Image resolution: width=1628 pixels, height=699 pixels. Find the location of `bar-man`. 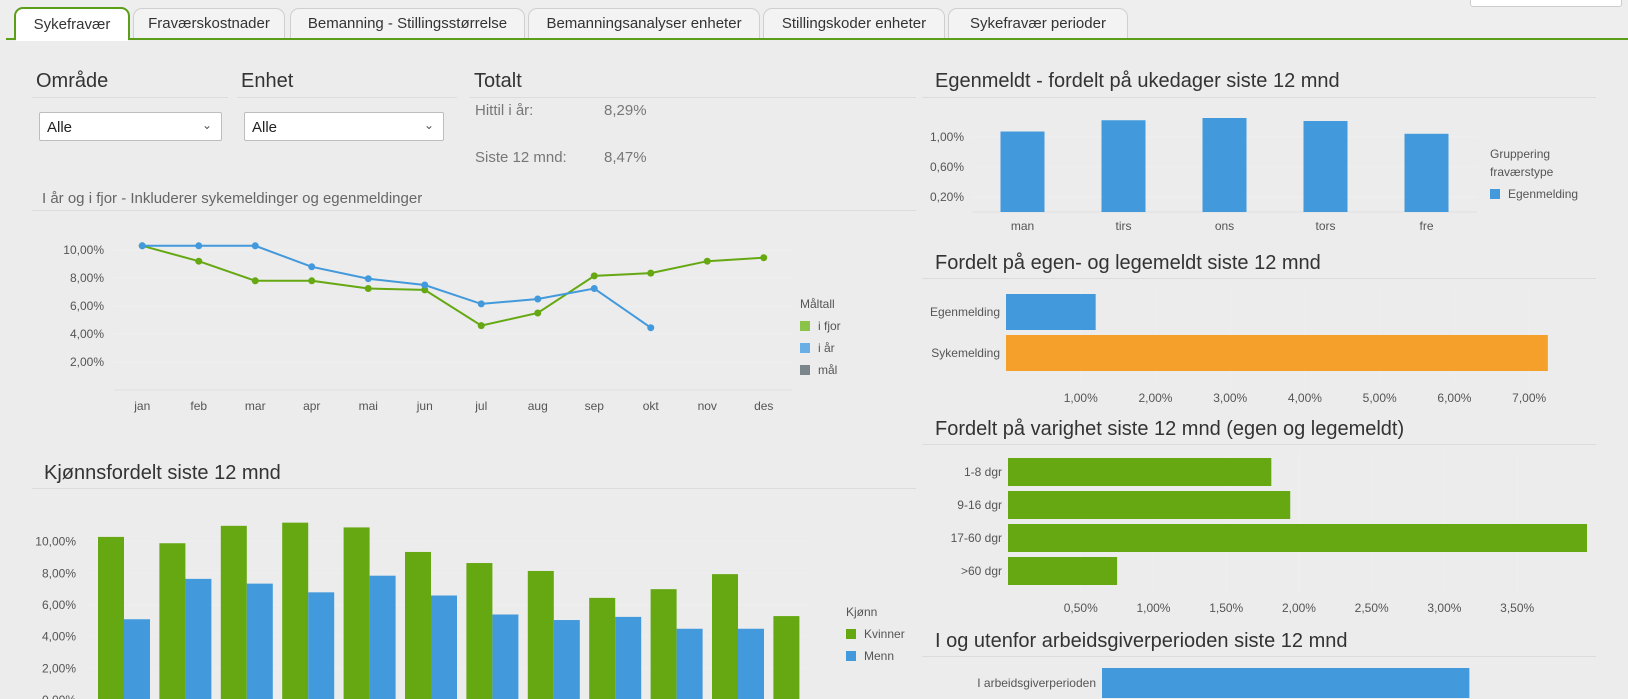

bar-man is located at coordinates (1022, 171).